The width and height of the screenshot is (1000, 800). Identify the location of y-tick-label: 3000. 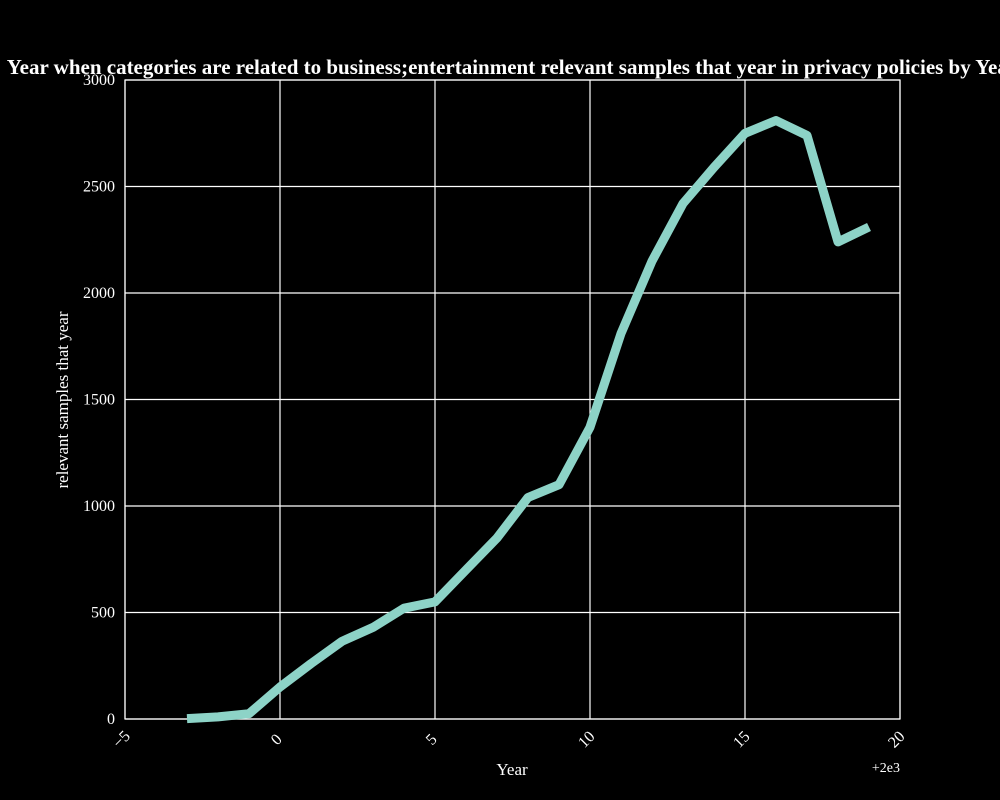
(99, 80).